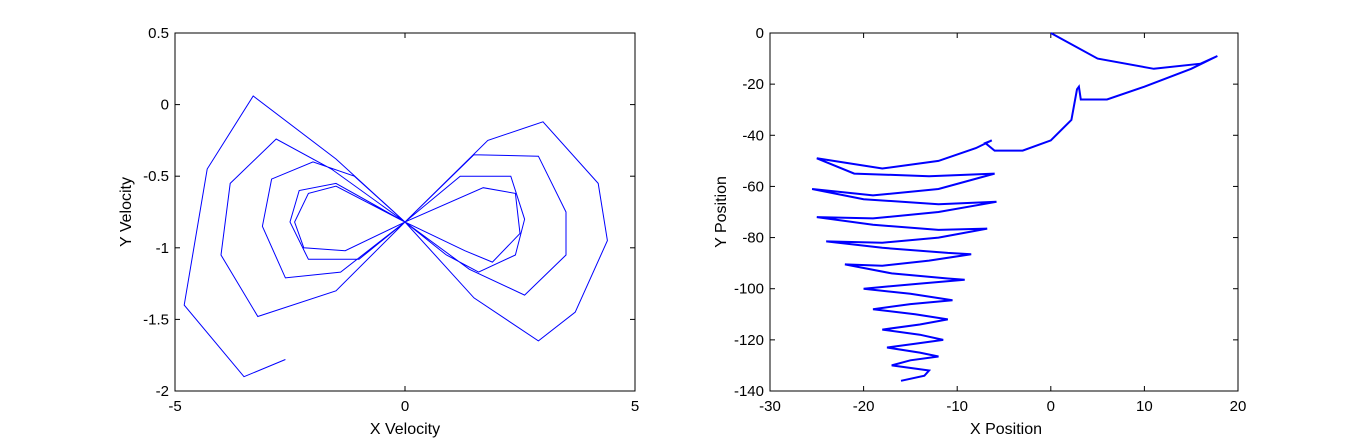 The width and height of the screenshot is (1367, 441). What do you see at coordinates (721, 212) in the screenshot?
I see `position-chart-ylabel: Y Position` at bounding box center [721, 212].